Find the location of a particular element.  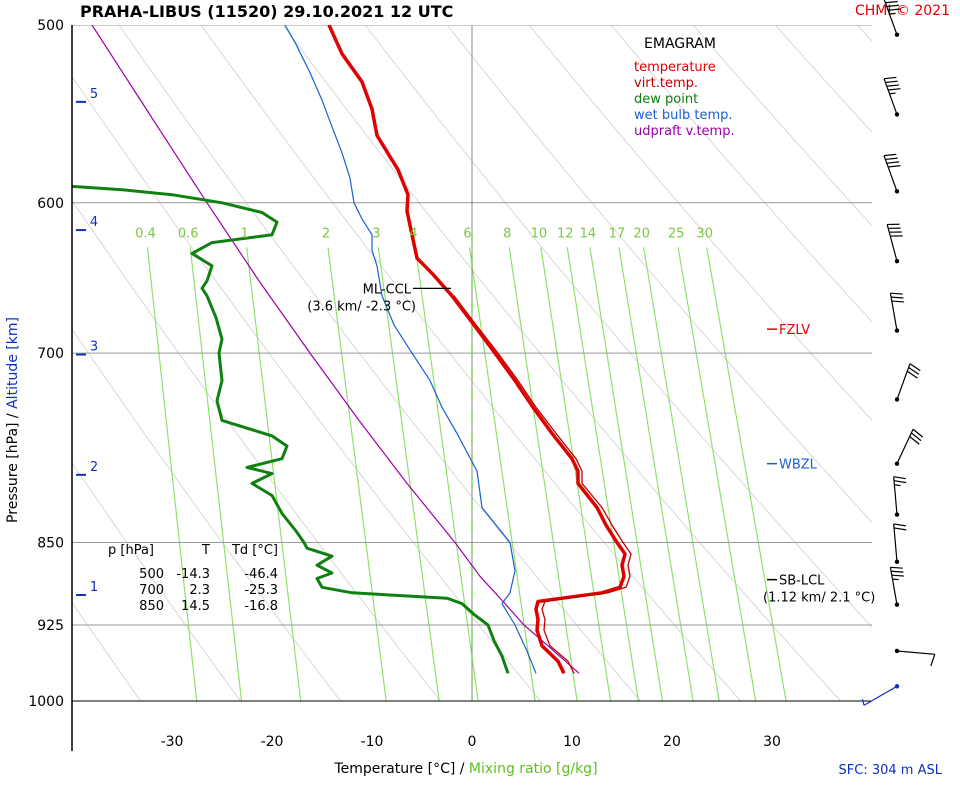

copyright-label: CHMI © 2021 is located at coordinates (902, 11).